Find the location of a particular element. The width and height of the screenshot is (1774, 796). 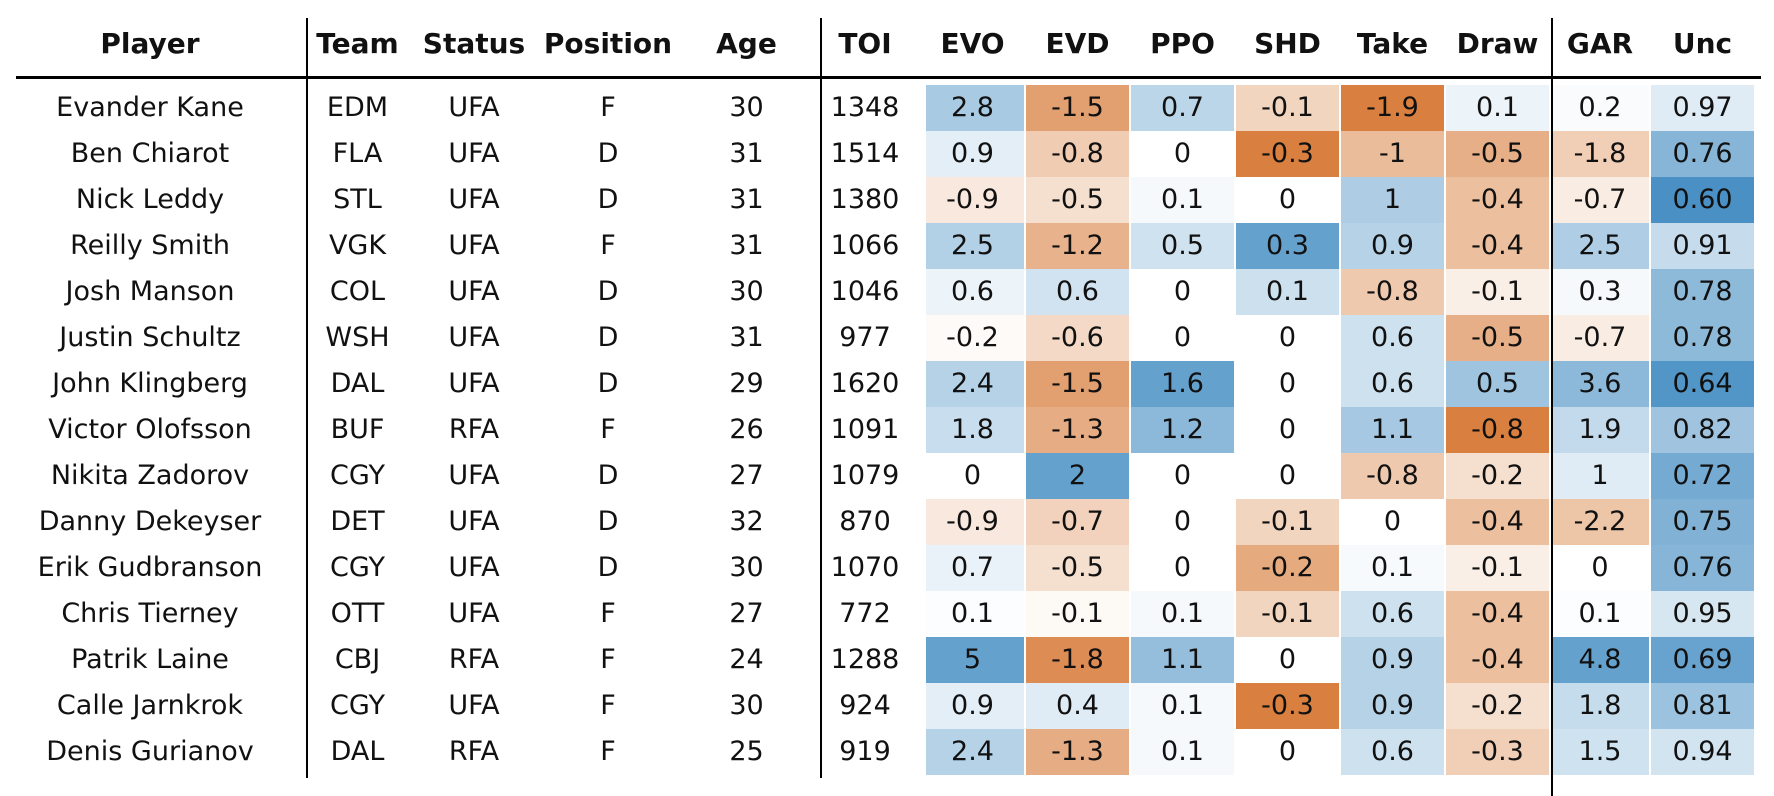

table-cell: -1.2 is located at coordinates (1077, 245).